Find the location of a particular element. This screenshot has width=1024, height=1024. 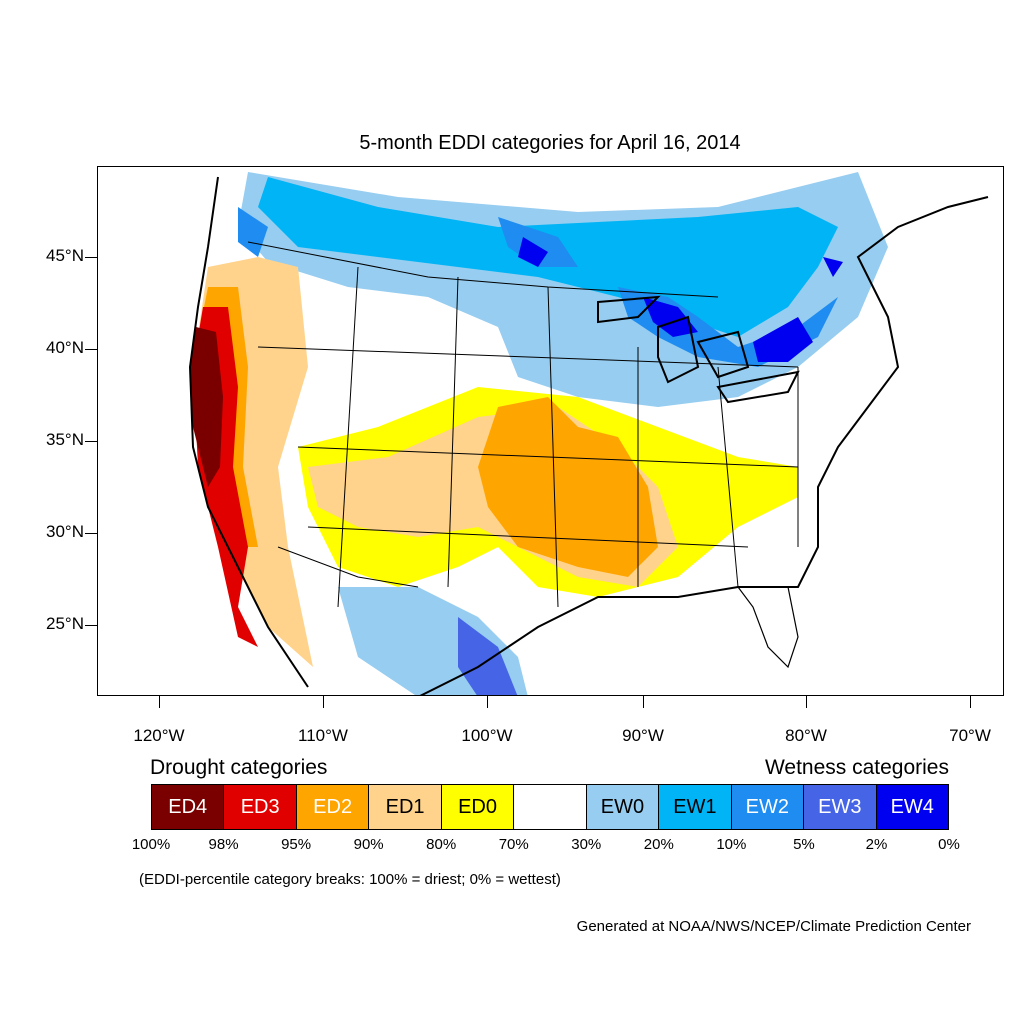

wetness-heading: Wetness categories is located at coordinates (856, 767).